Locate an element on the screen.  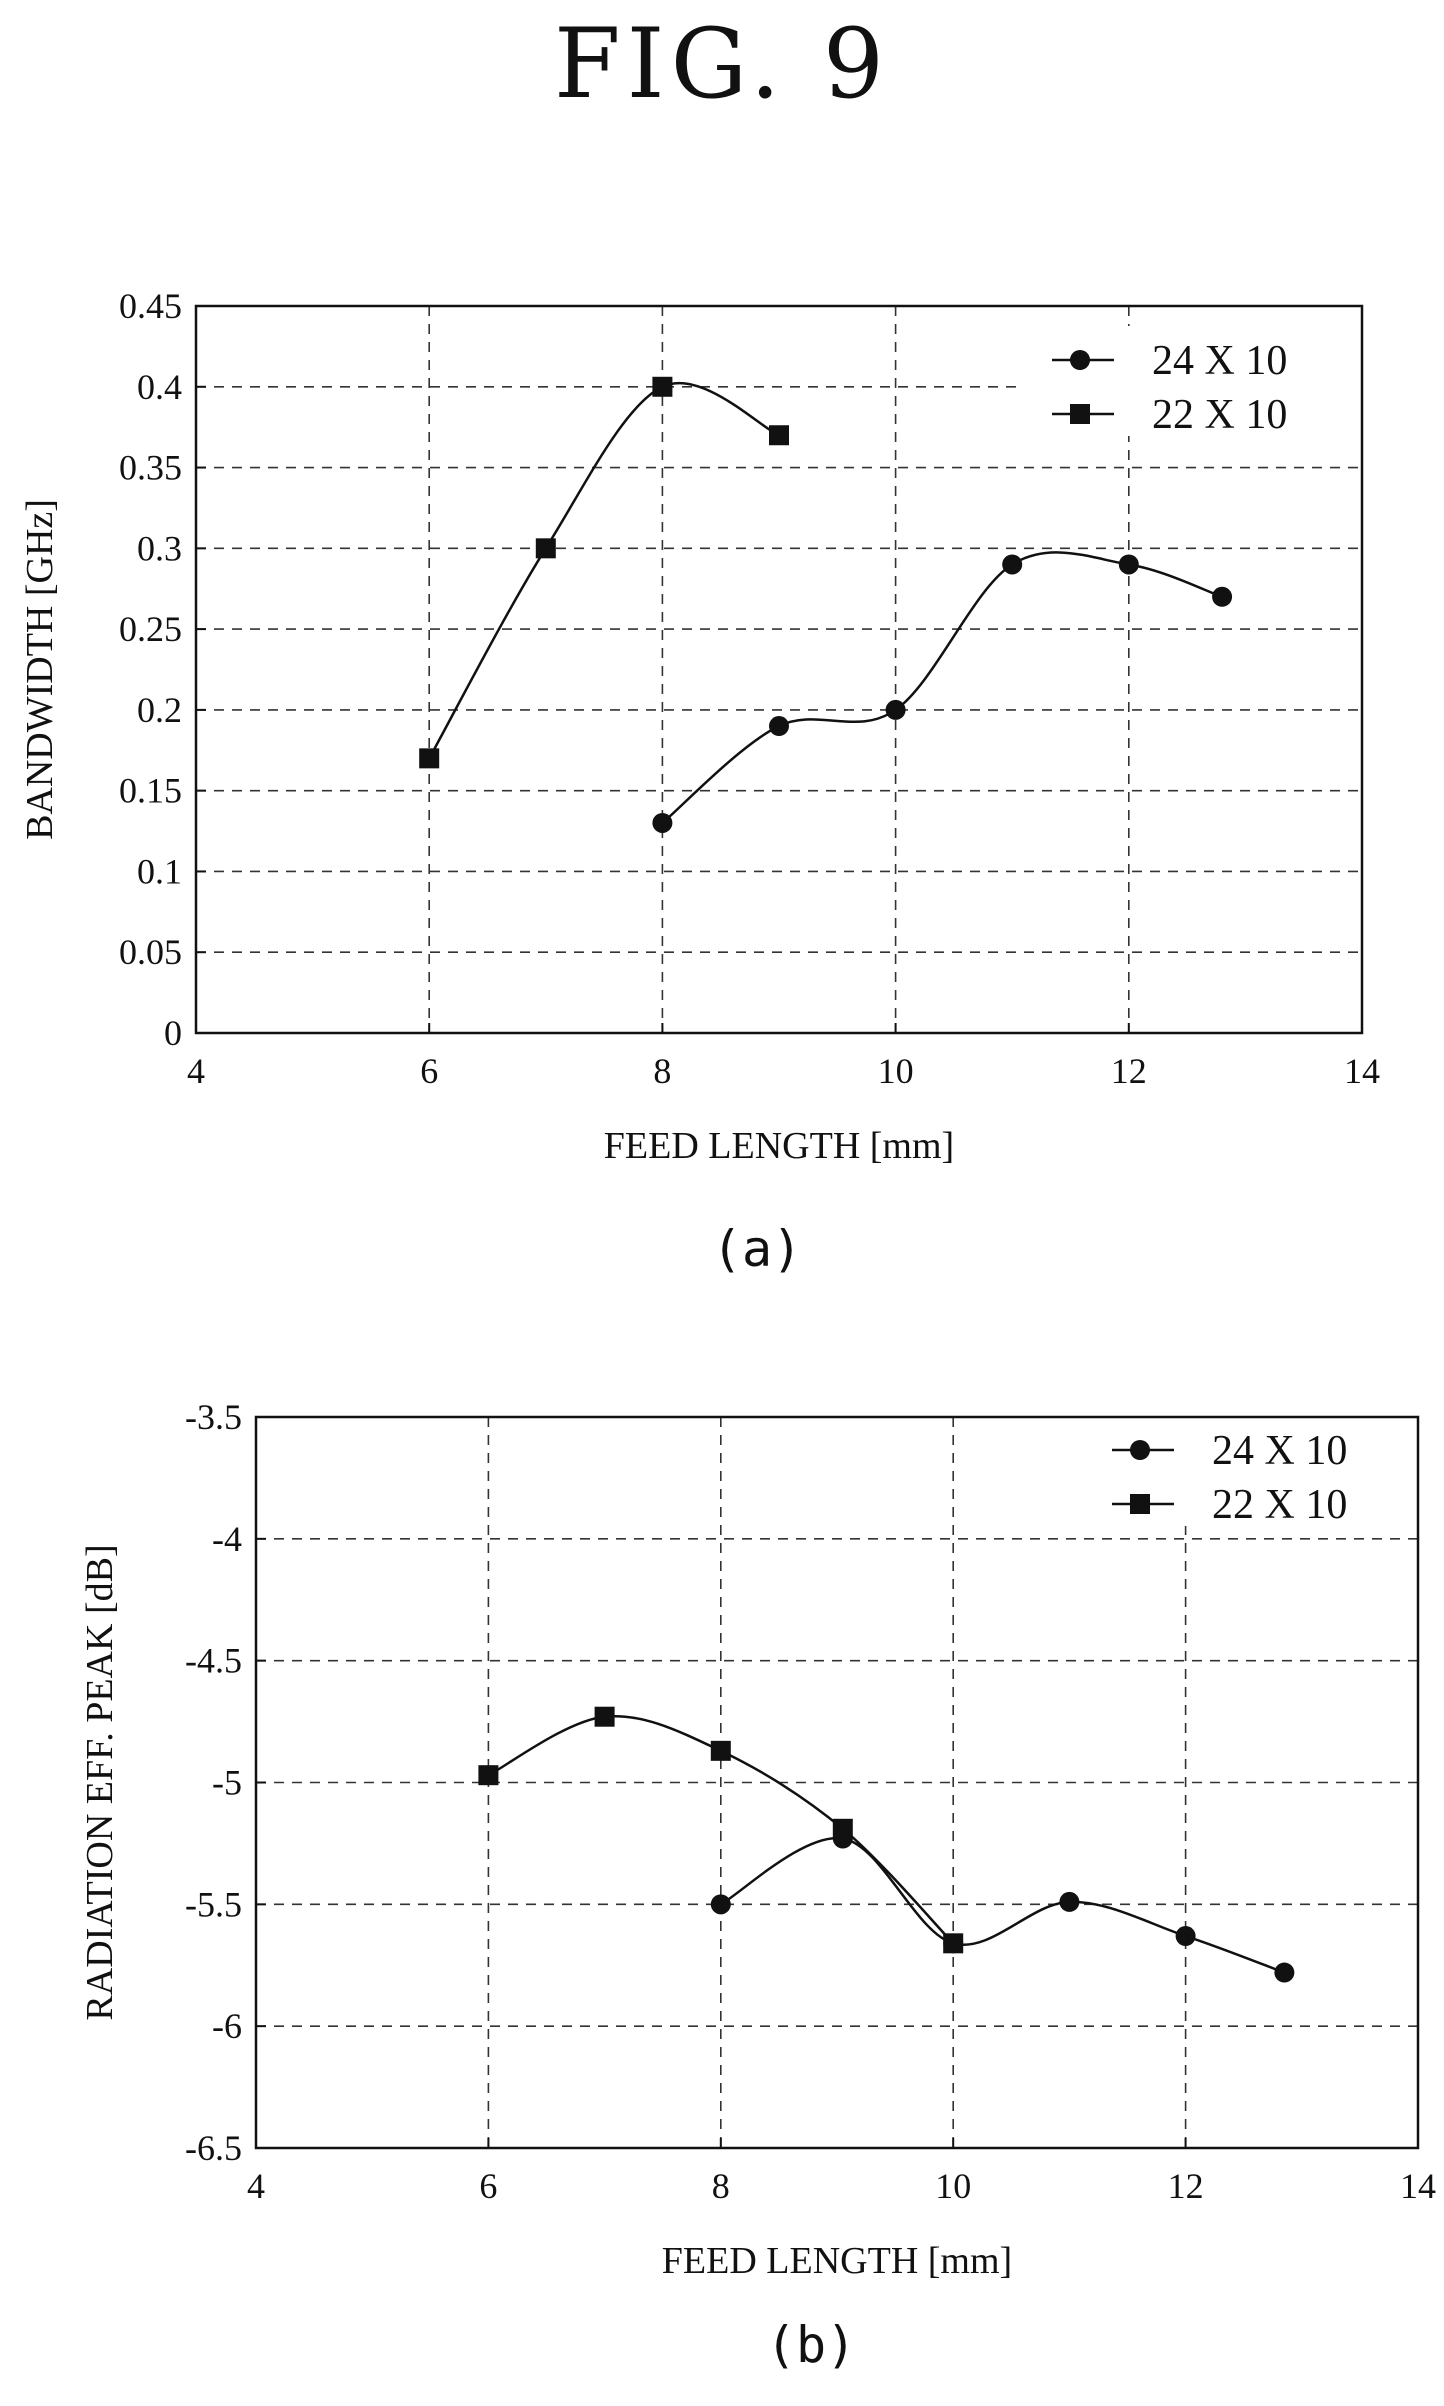
radiation-y-tick-label: -3.5 is located at coordinates (213, 1417).